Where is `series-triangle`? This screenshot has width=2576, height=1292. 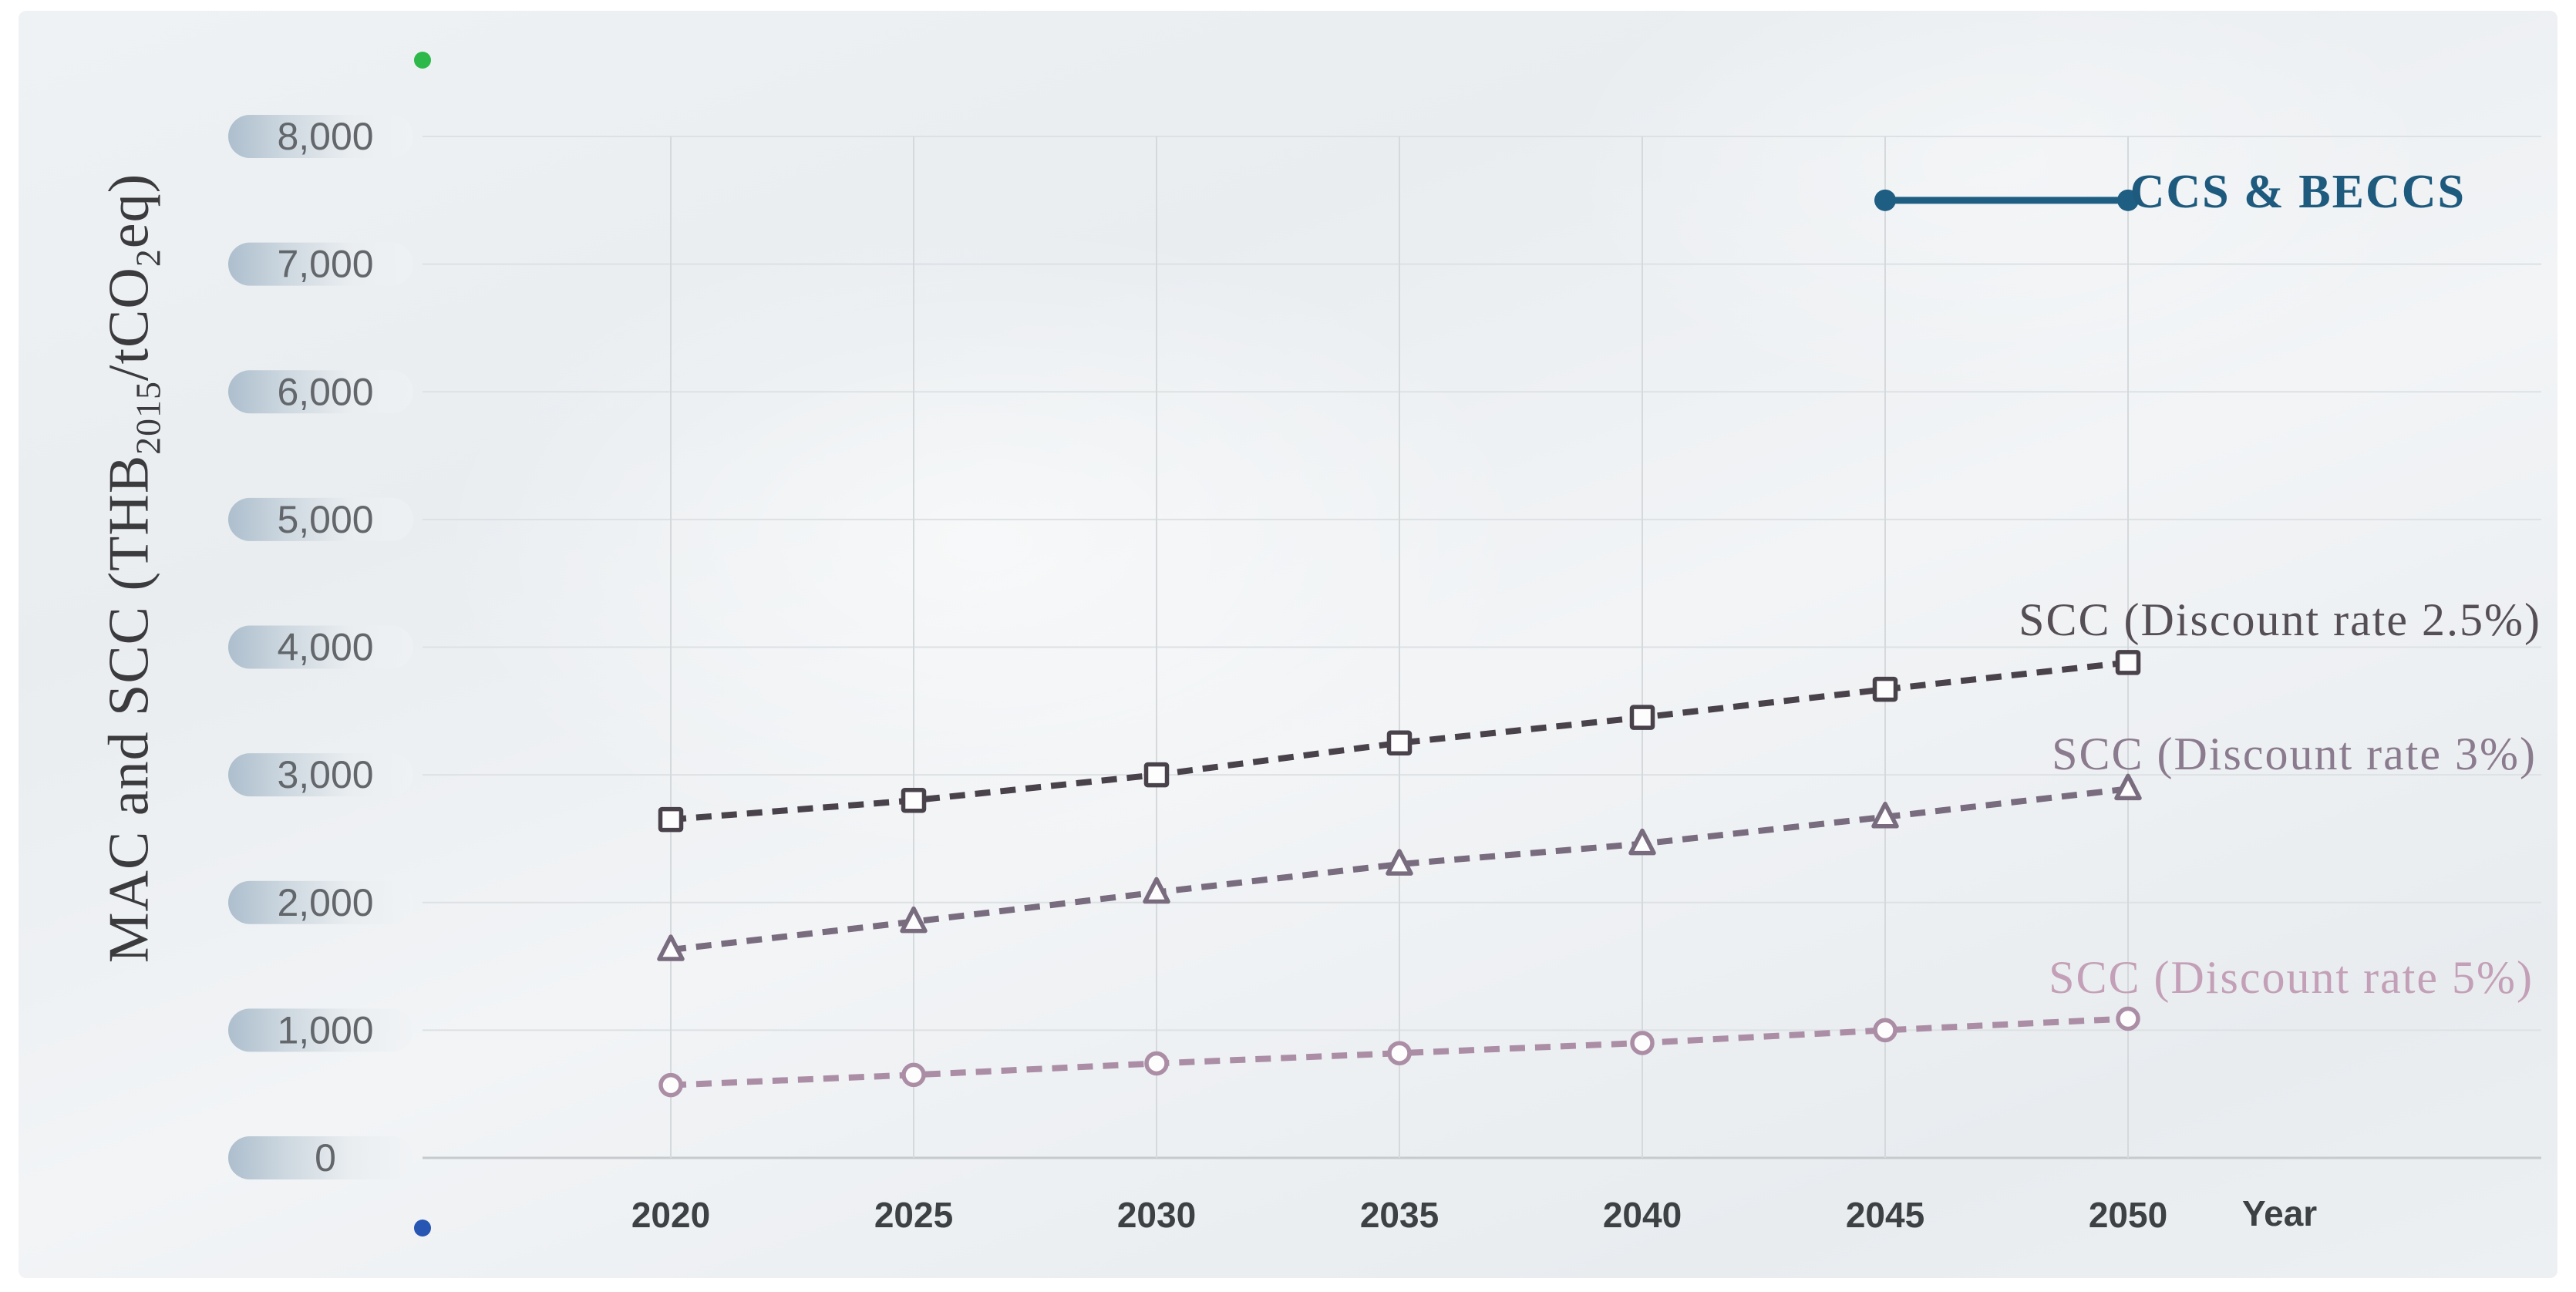
series-triangle is located at coordinates (1400, 867).